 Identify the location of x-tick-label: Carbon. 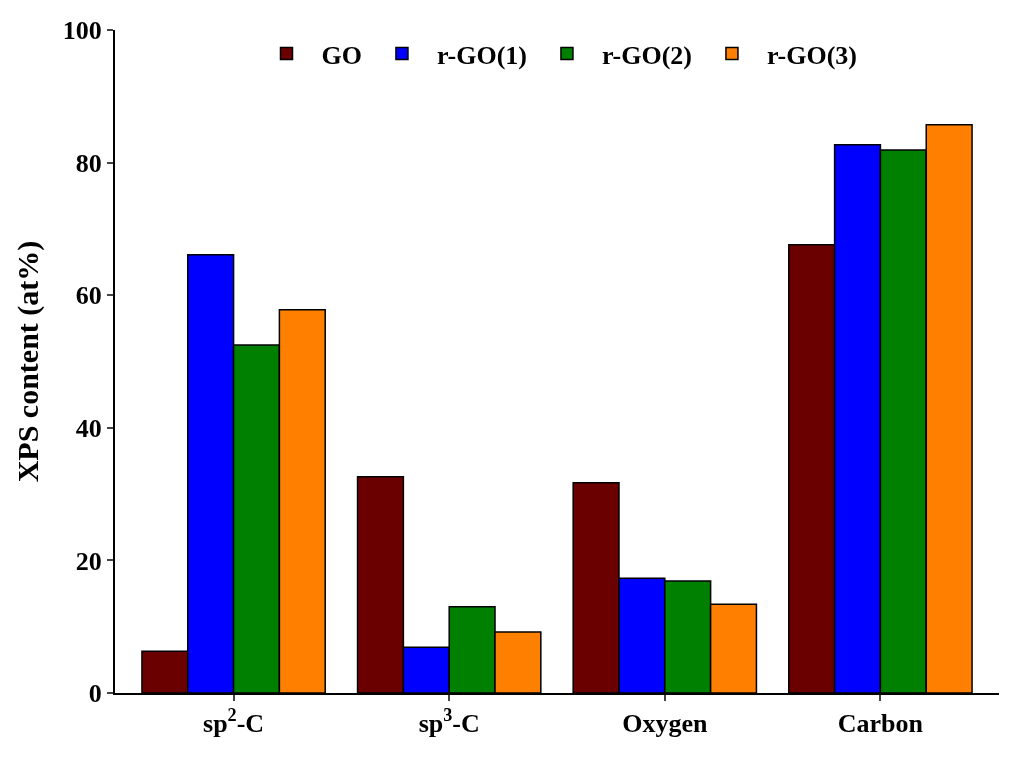
(880, 724).